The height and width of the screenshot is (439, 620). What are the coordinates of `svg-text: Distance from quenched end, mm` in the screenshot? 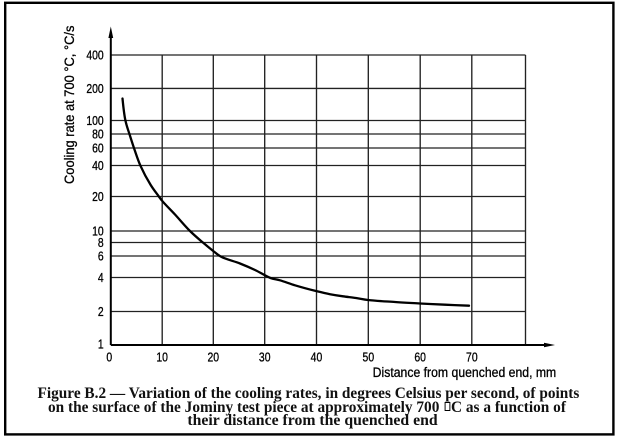 It's located at (465, 372).